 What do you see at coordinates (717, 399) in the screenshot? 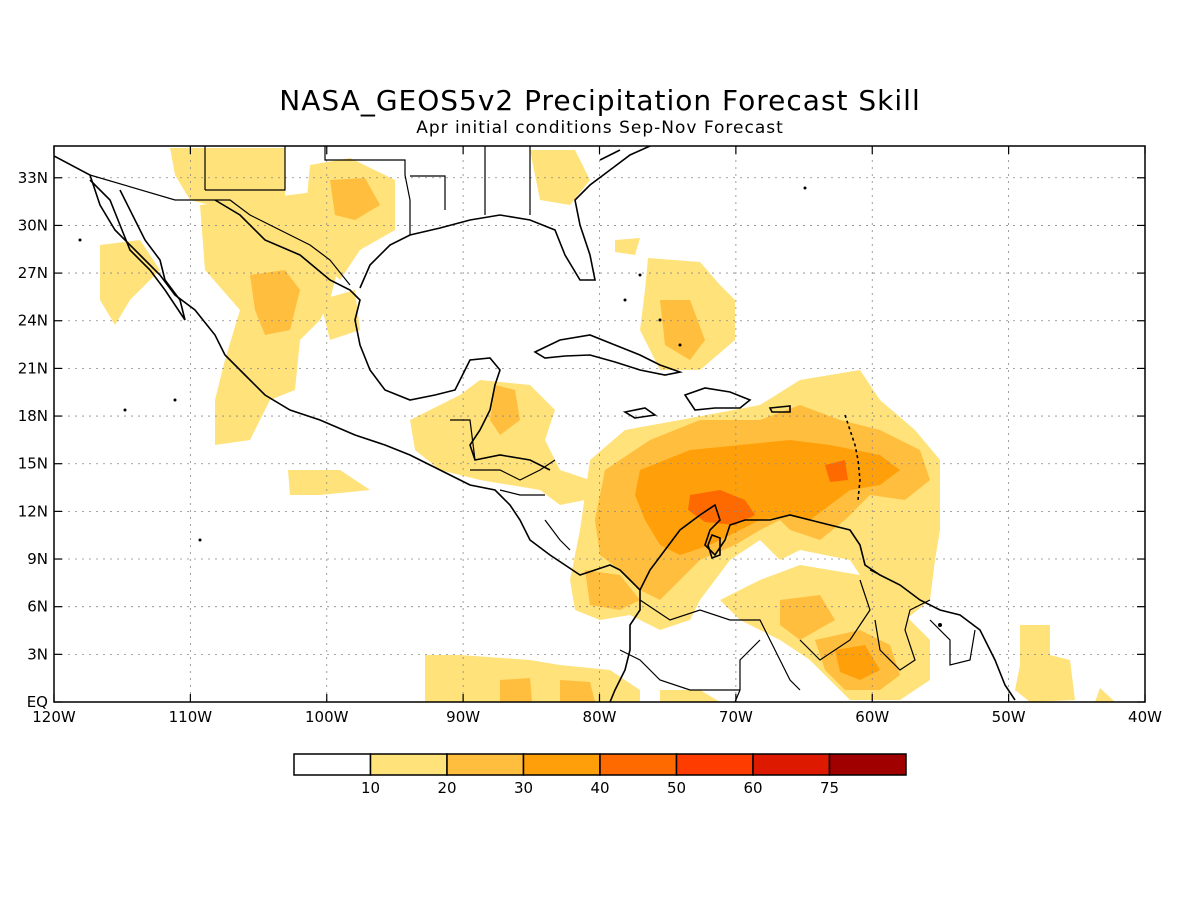
I see `hispaniola` at bounding box center [717, 399].